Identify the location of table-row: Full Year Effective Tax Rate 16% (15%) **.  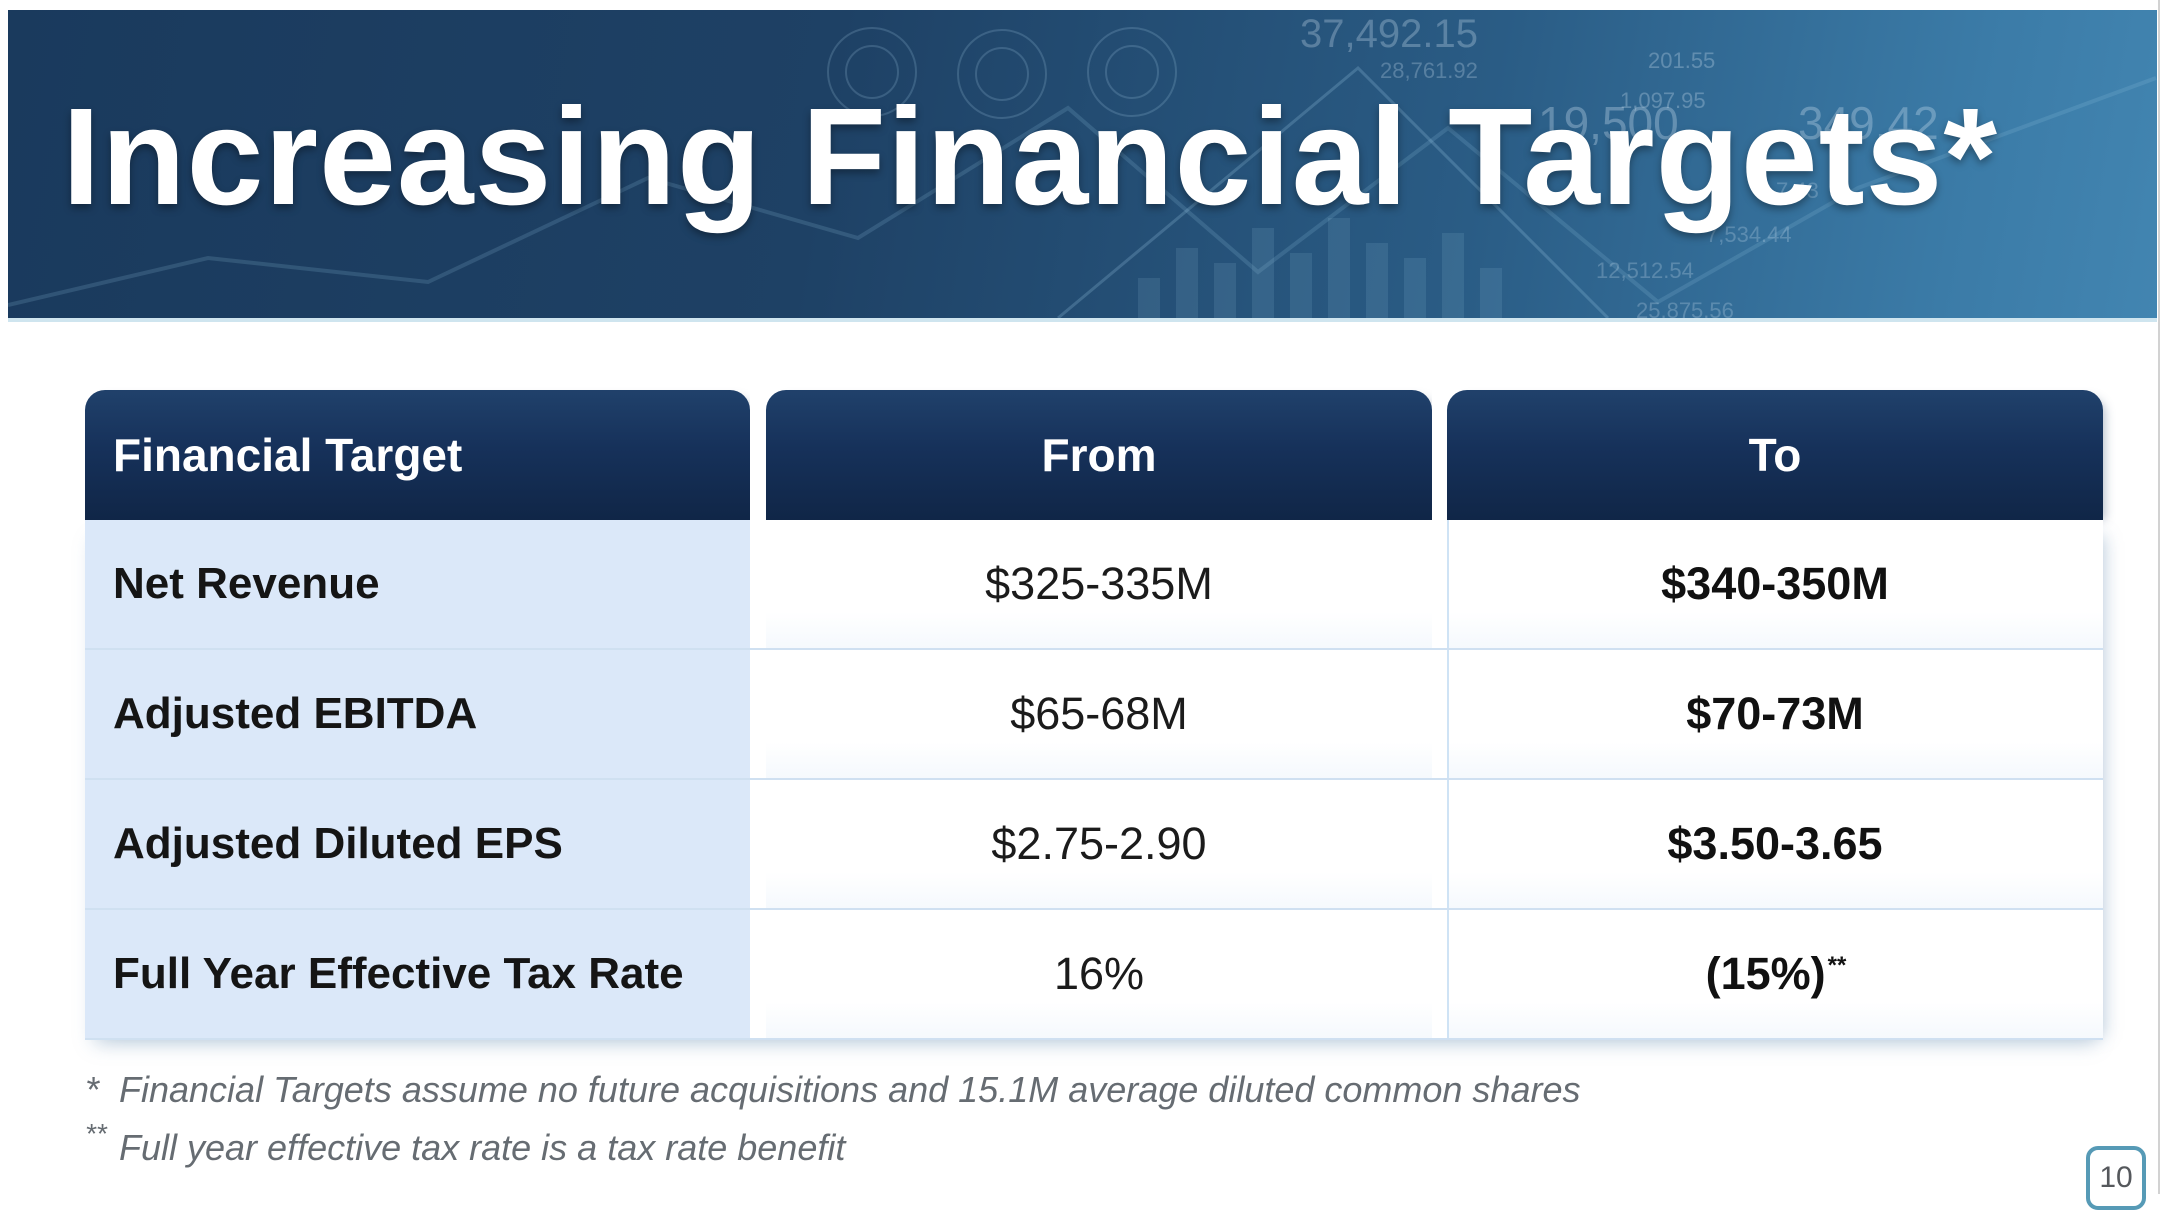
(1094, 975).